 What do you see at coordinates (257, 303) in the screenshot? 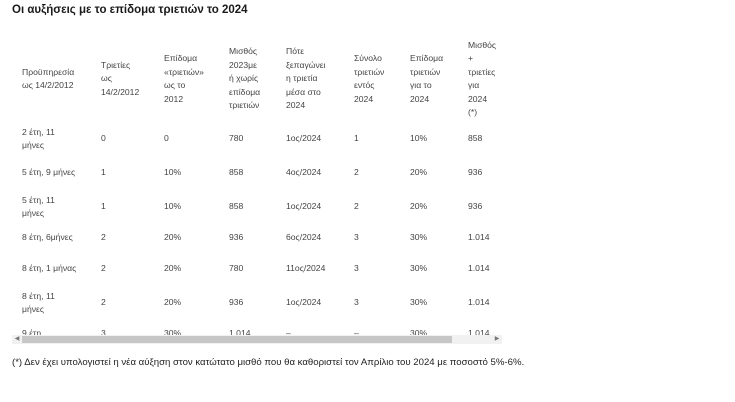
I see `table-row: 8 έτη, 11 μήνες 2 20% 936 1ος/2024 3 30% 1.014` at bounding box center [257, 303].